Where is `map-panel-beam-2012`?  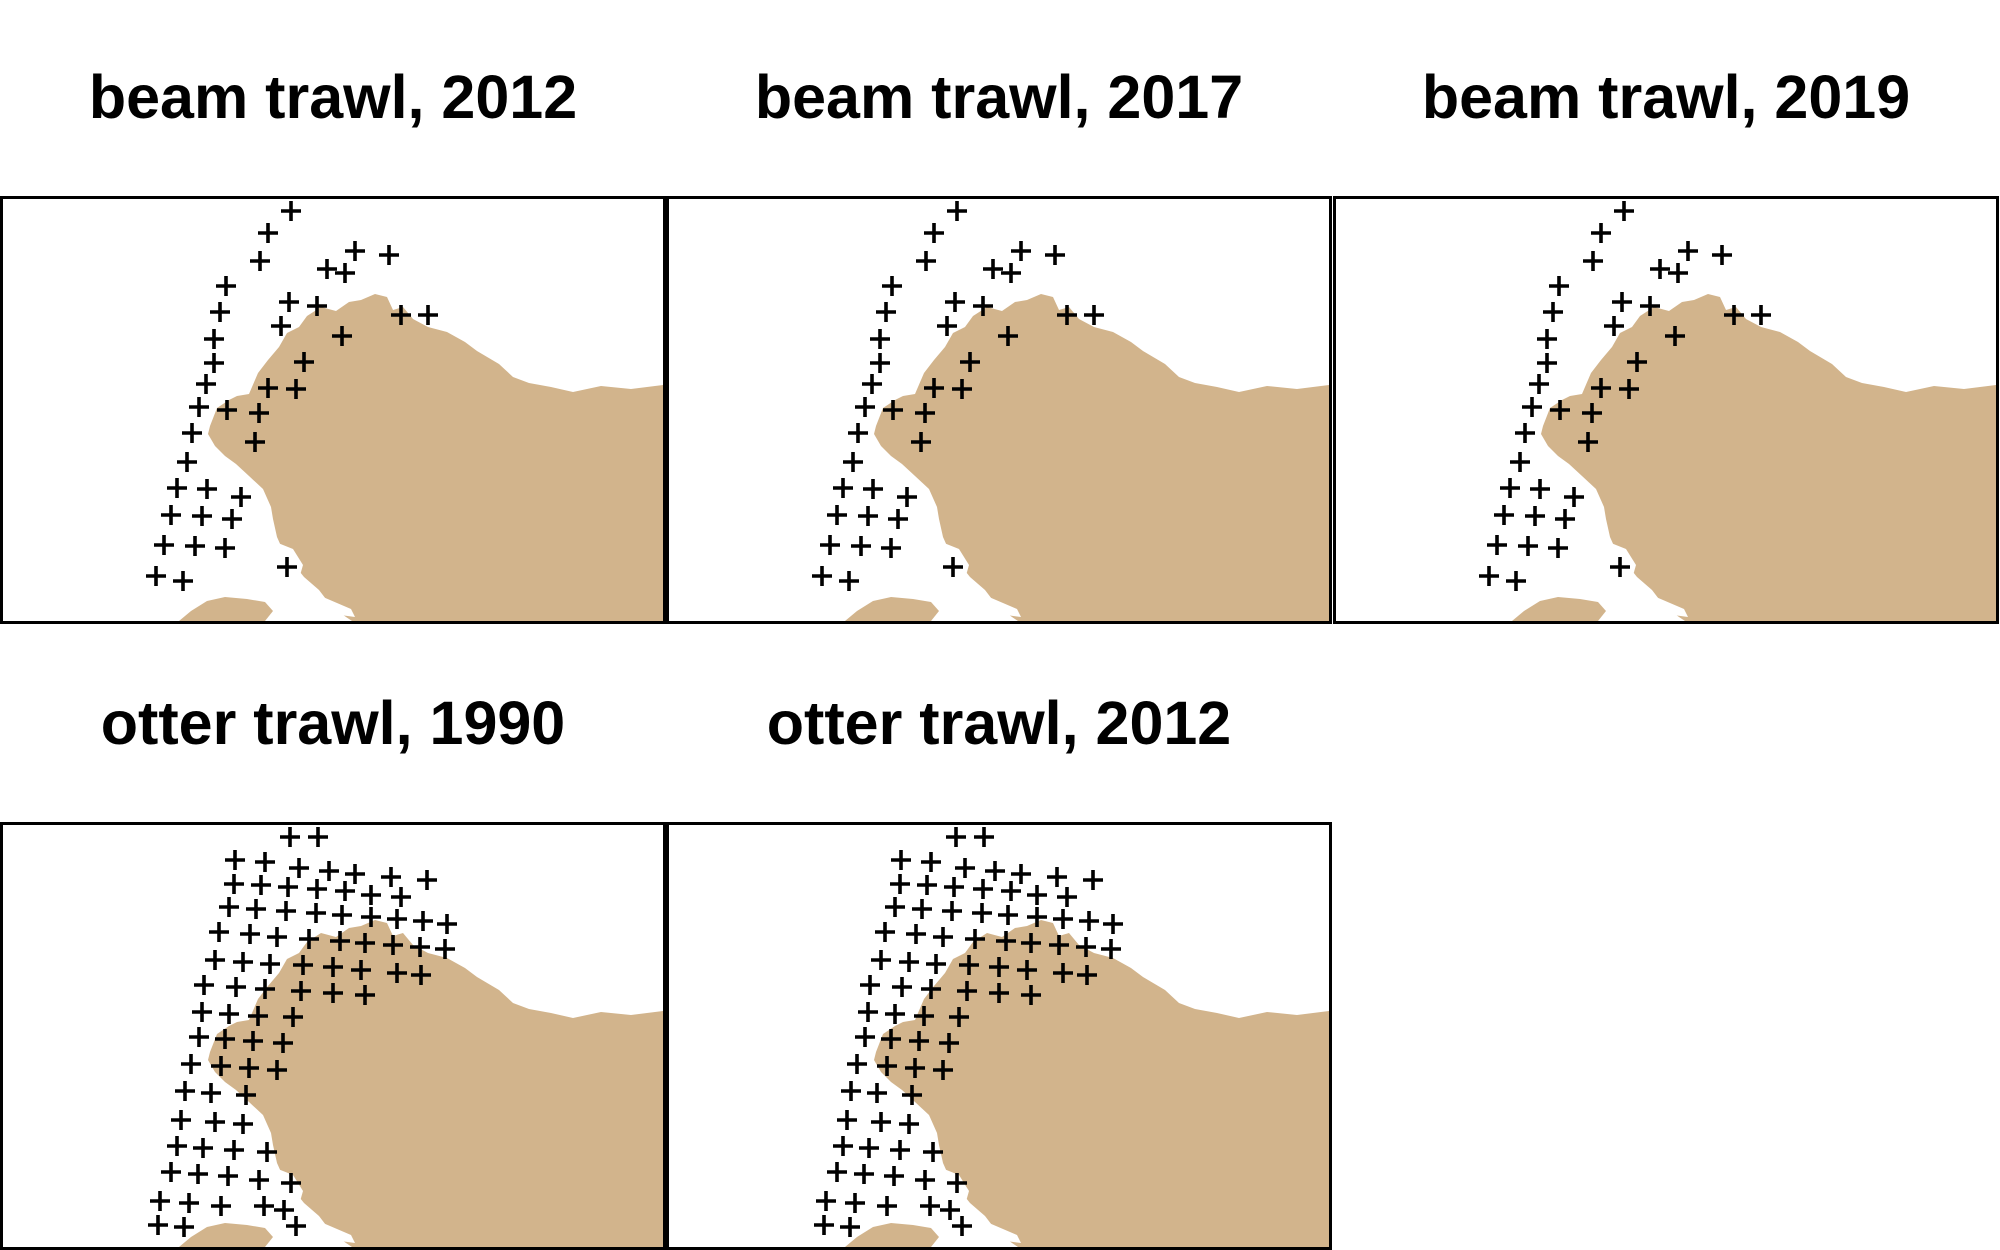 map-panel-beam-2012 is located at coordinates (333, 410).